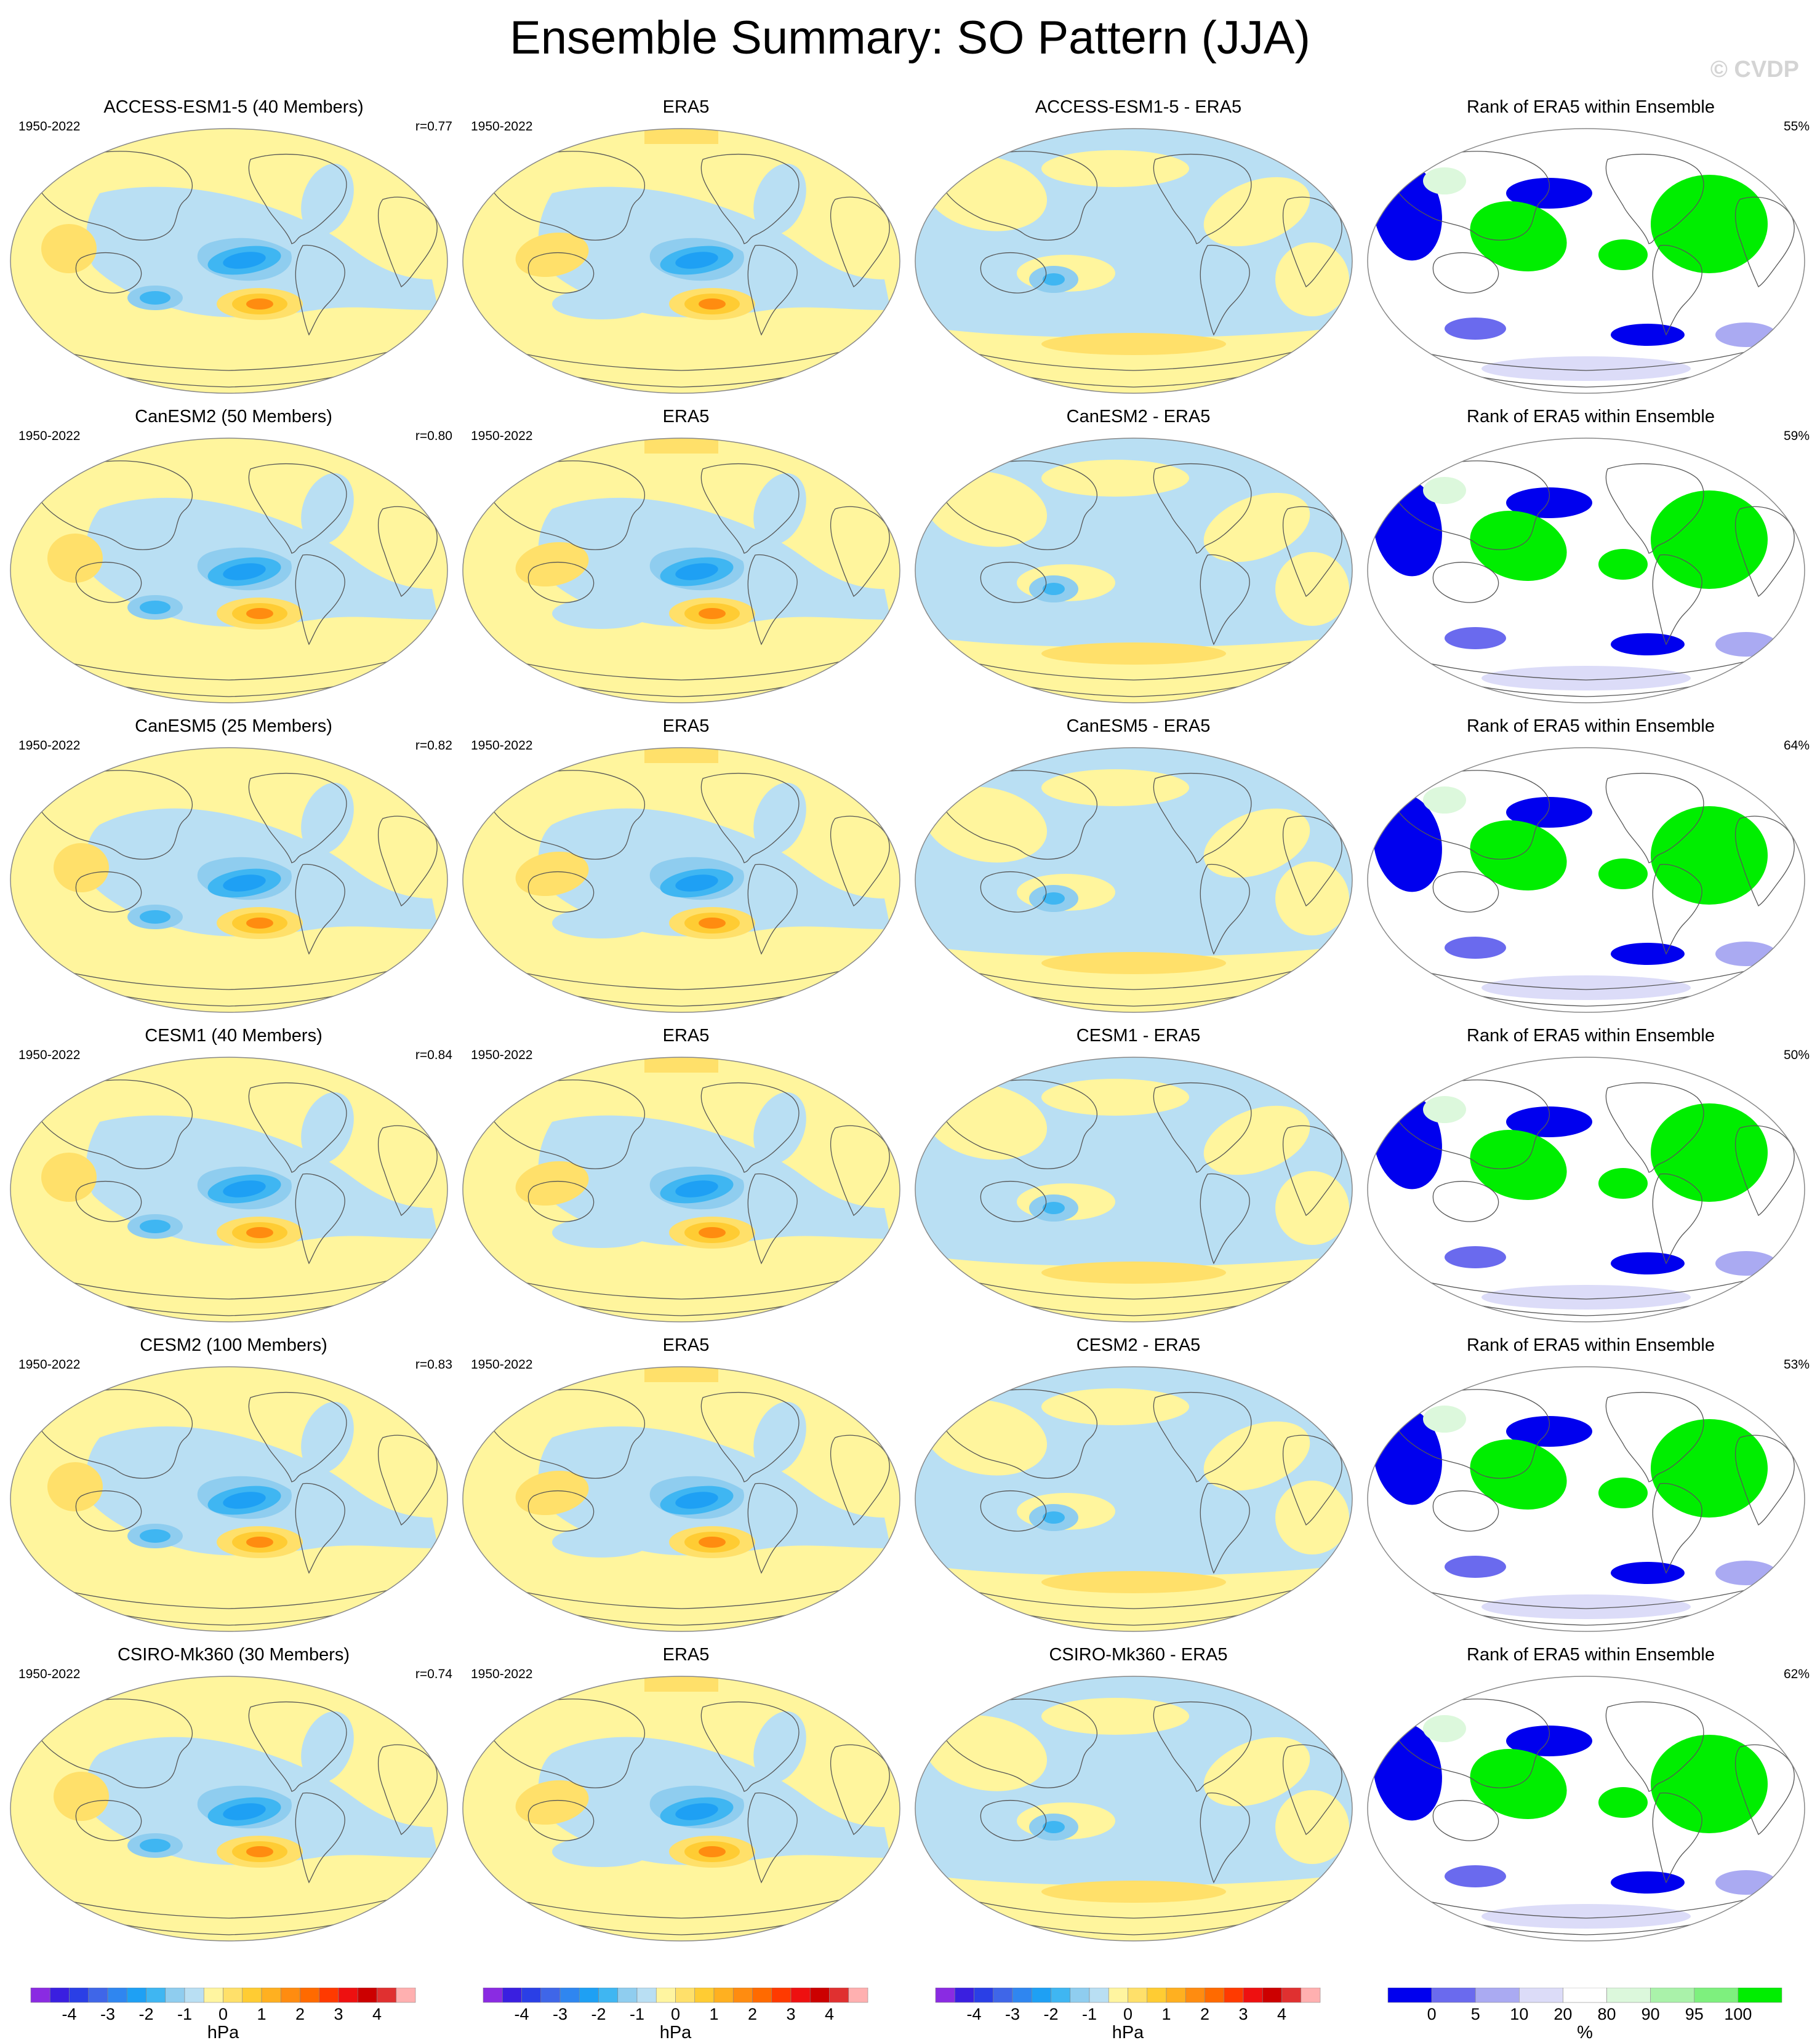  What do you see at coordinates (300, 2014) in the screenshot?
I see `colorbar-tick-label: 2` at bounding box center [300, 2014].